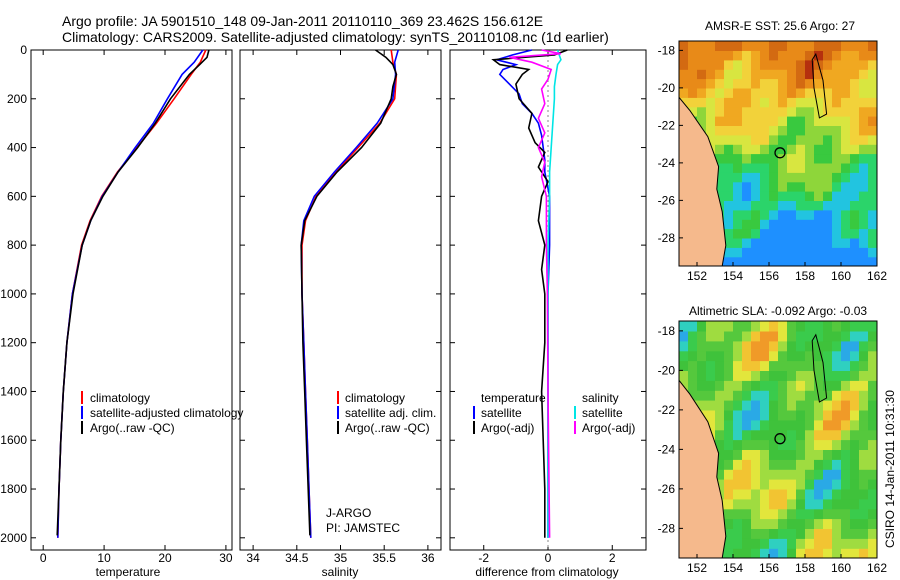 This screenshot has width=900, height=580. I want to click on float-pi: PI: JAMSTEC, so click(363, 528).